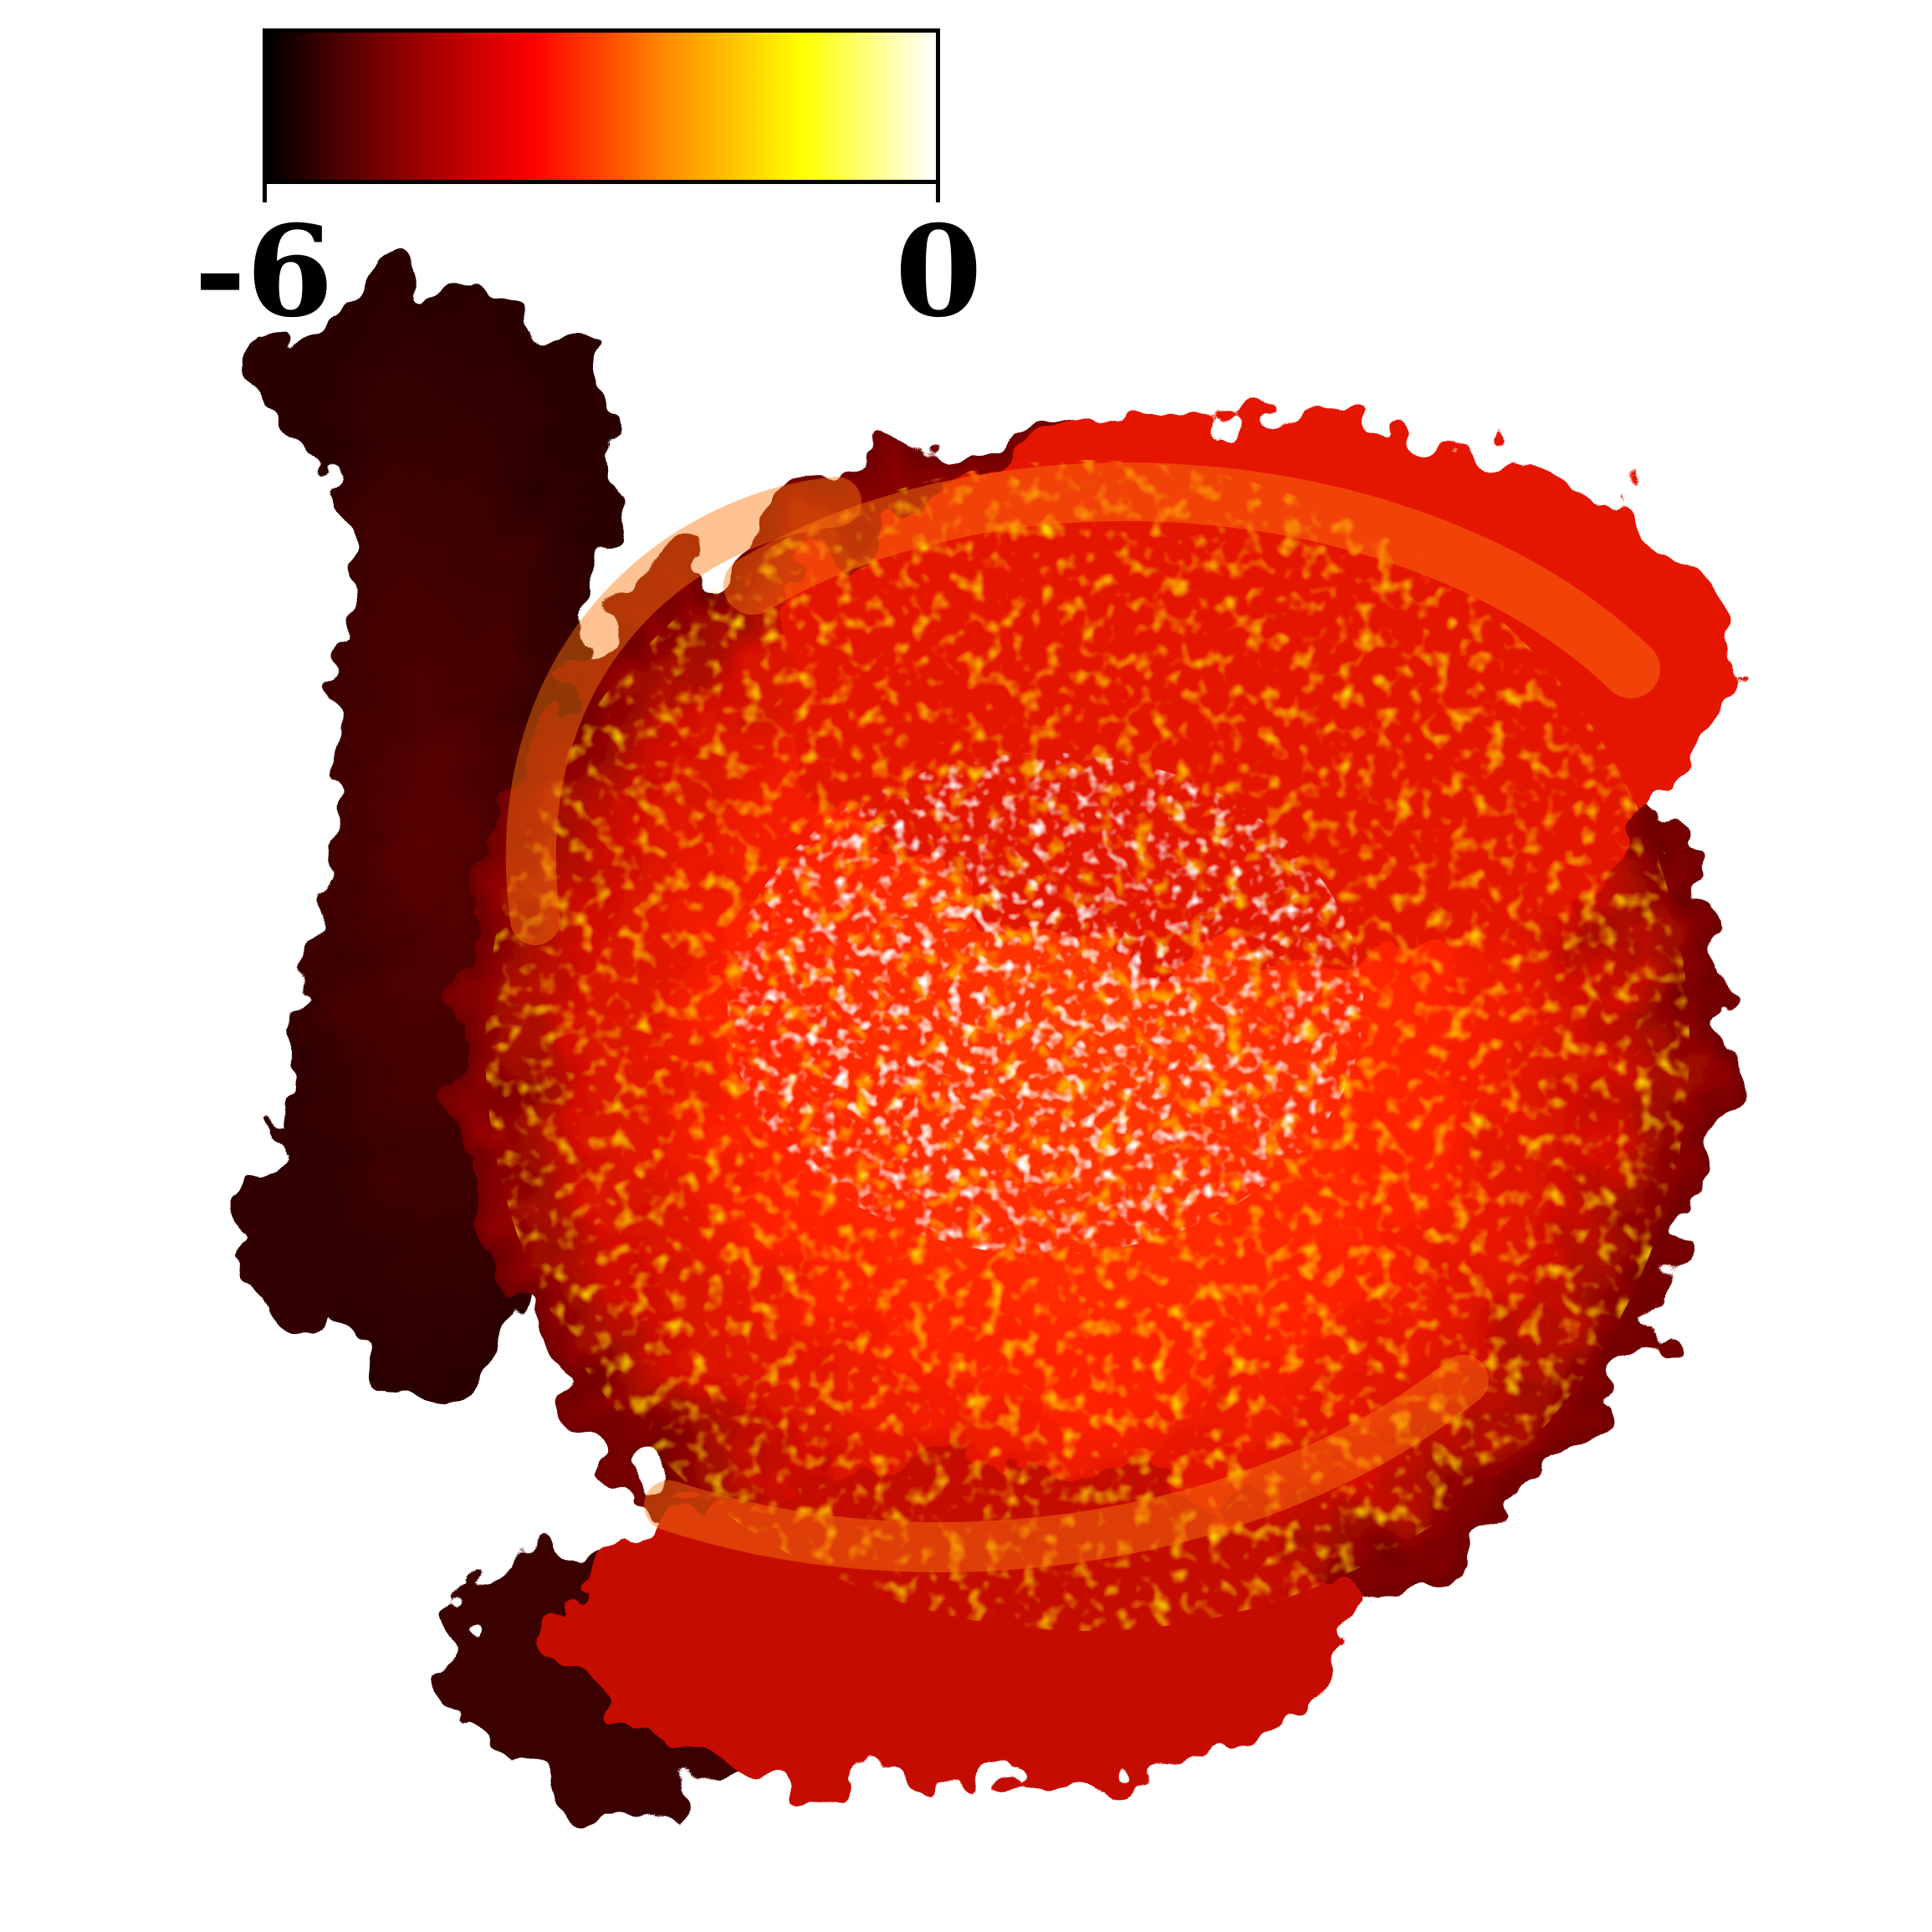 The height and width of the screenshot is (1932, 1932). Describe the element at coordinates (938, 193) in the screenshot. I see `colorbar-tick-max` at that location.